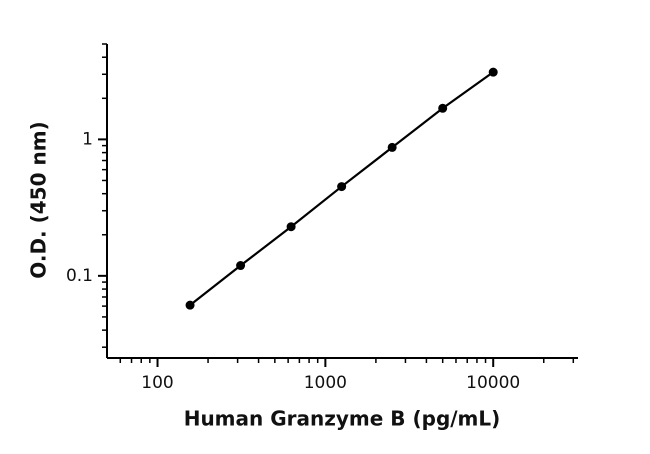 Image resolution: width=650 pixels, height=454 pixels. What do you see at coordinates (325, 383) in the screenshot?
I see `x-tick-label: 1000` at bounding box center [325, 383].